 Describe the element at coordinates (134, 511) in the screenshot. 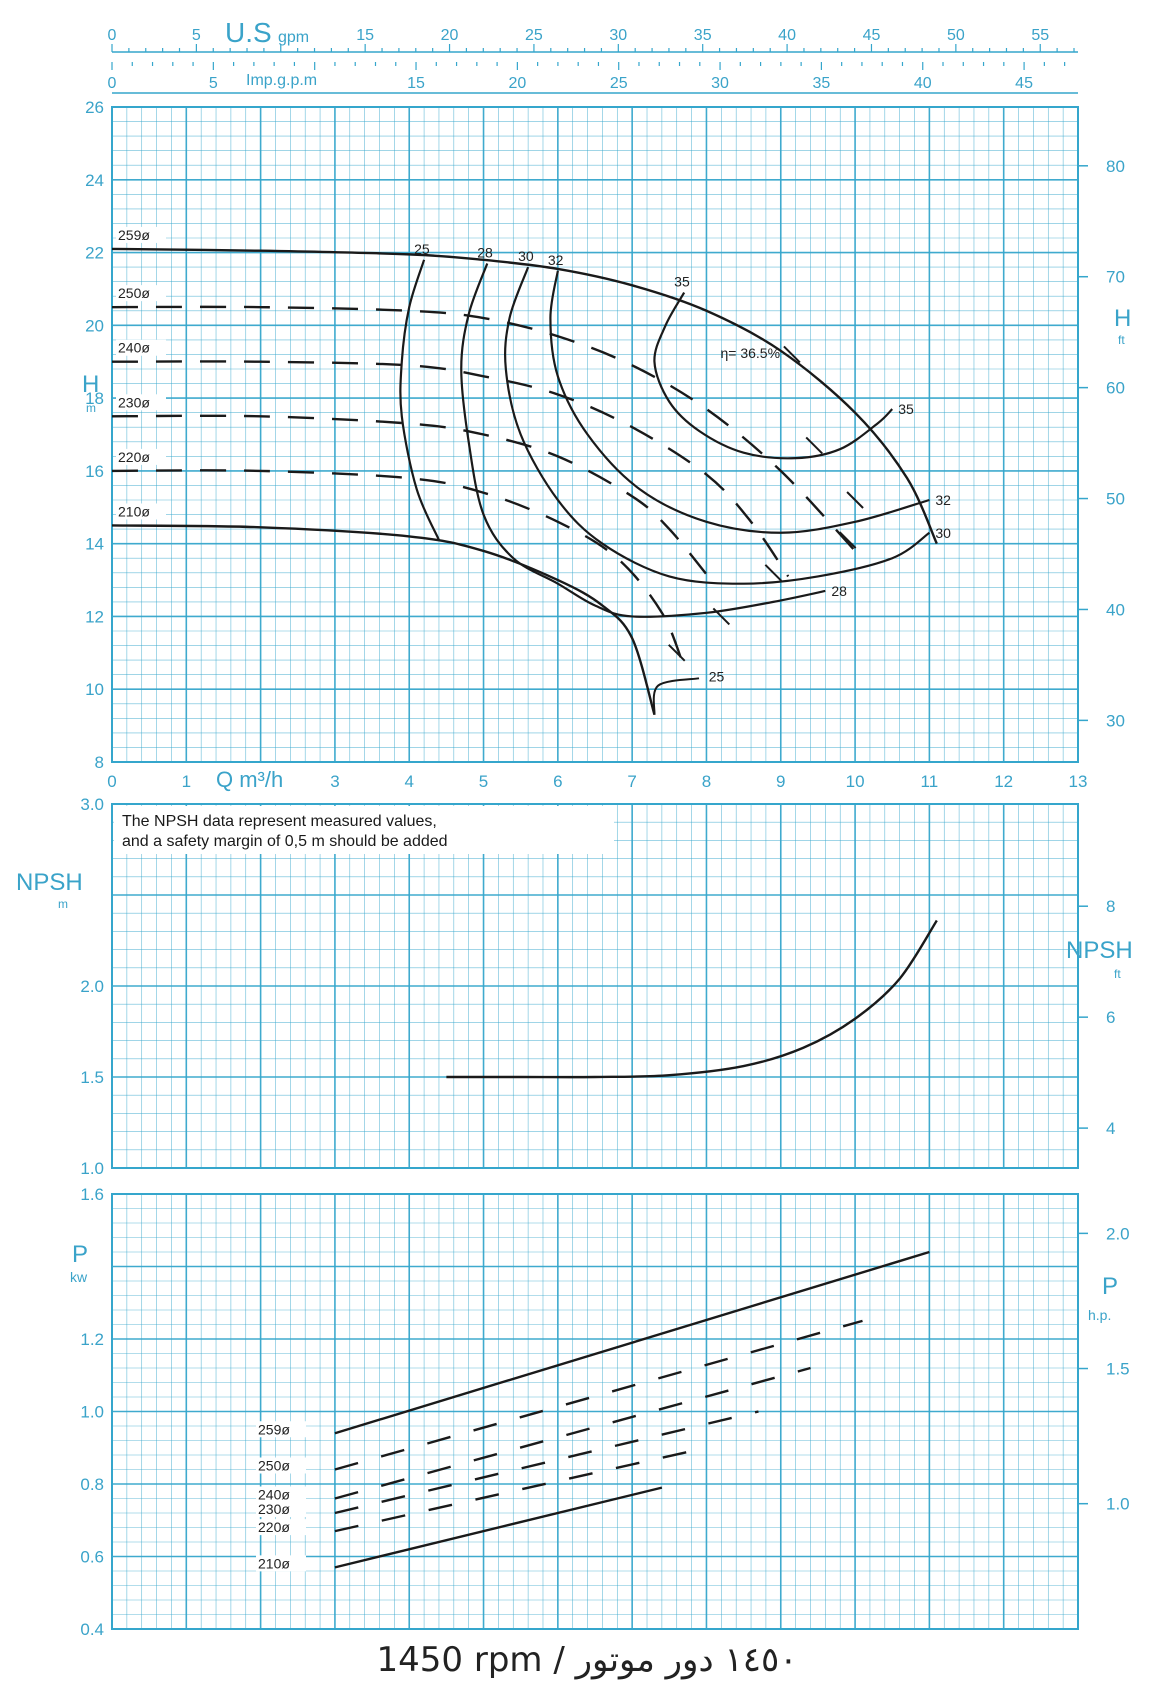

I see `head-curve-label: 210ø` at that location.